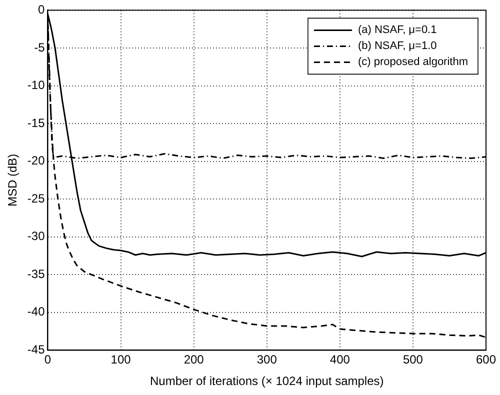  Describe the element at coordinates (121, 359) in the screenshot. I see `x-tick-label: 100` at that location.